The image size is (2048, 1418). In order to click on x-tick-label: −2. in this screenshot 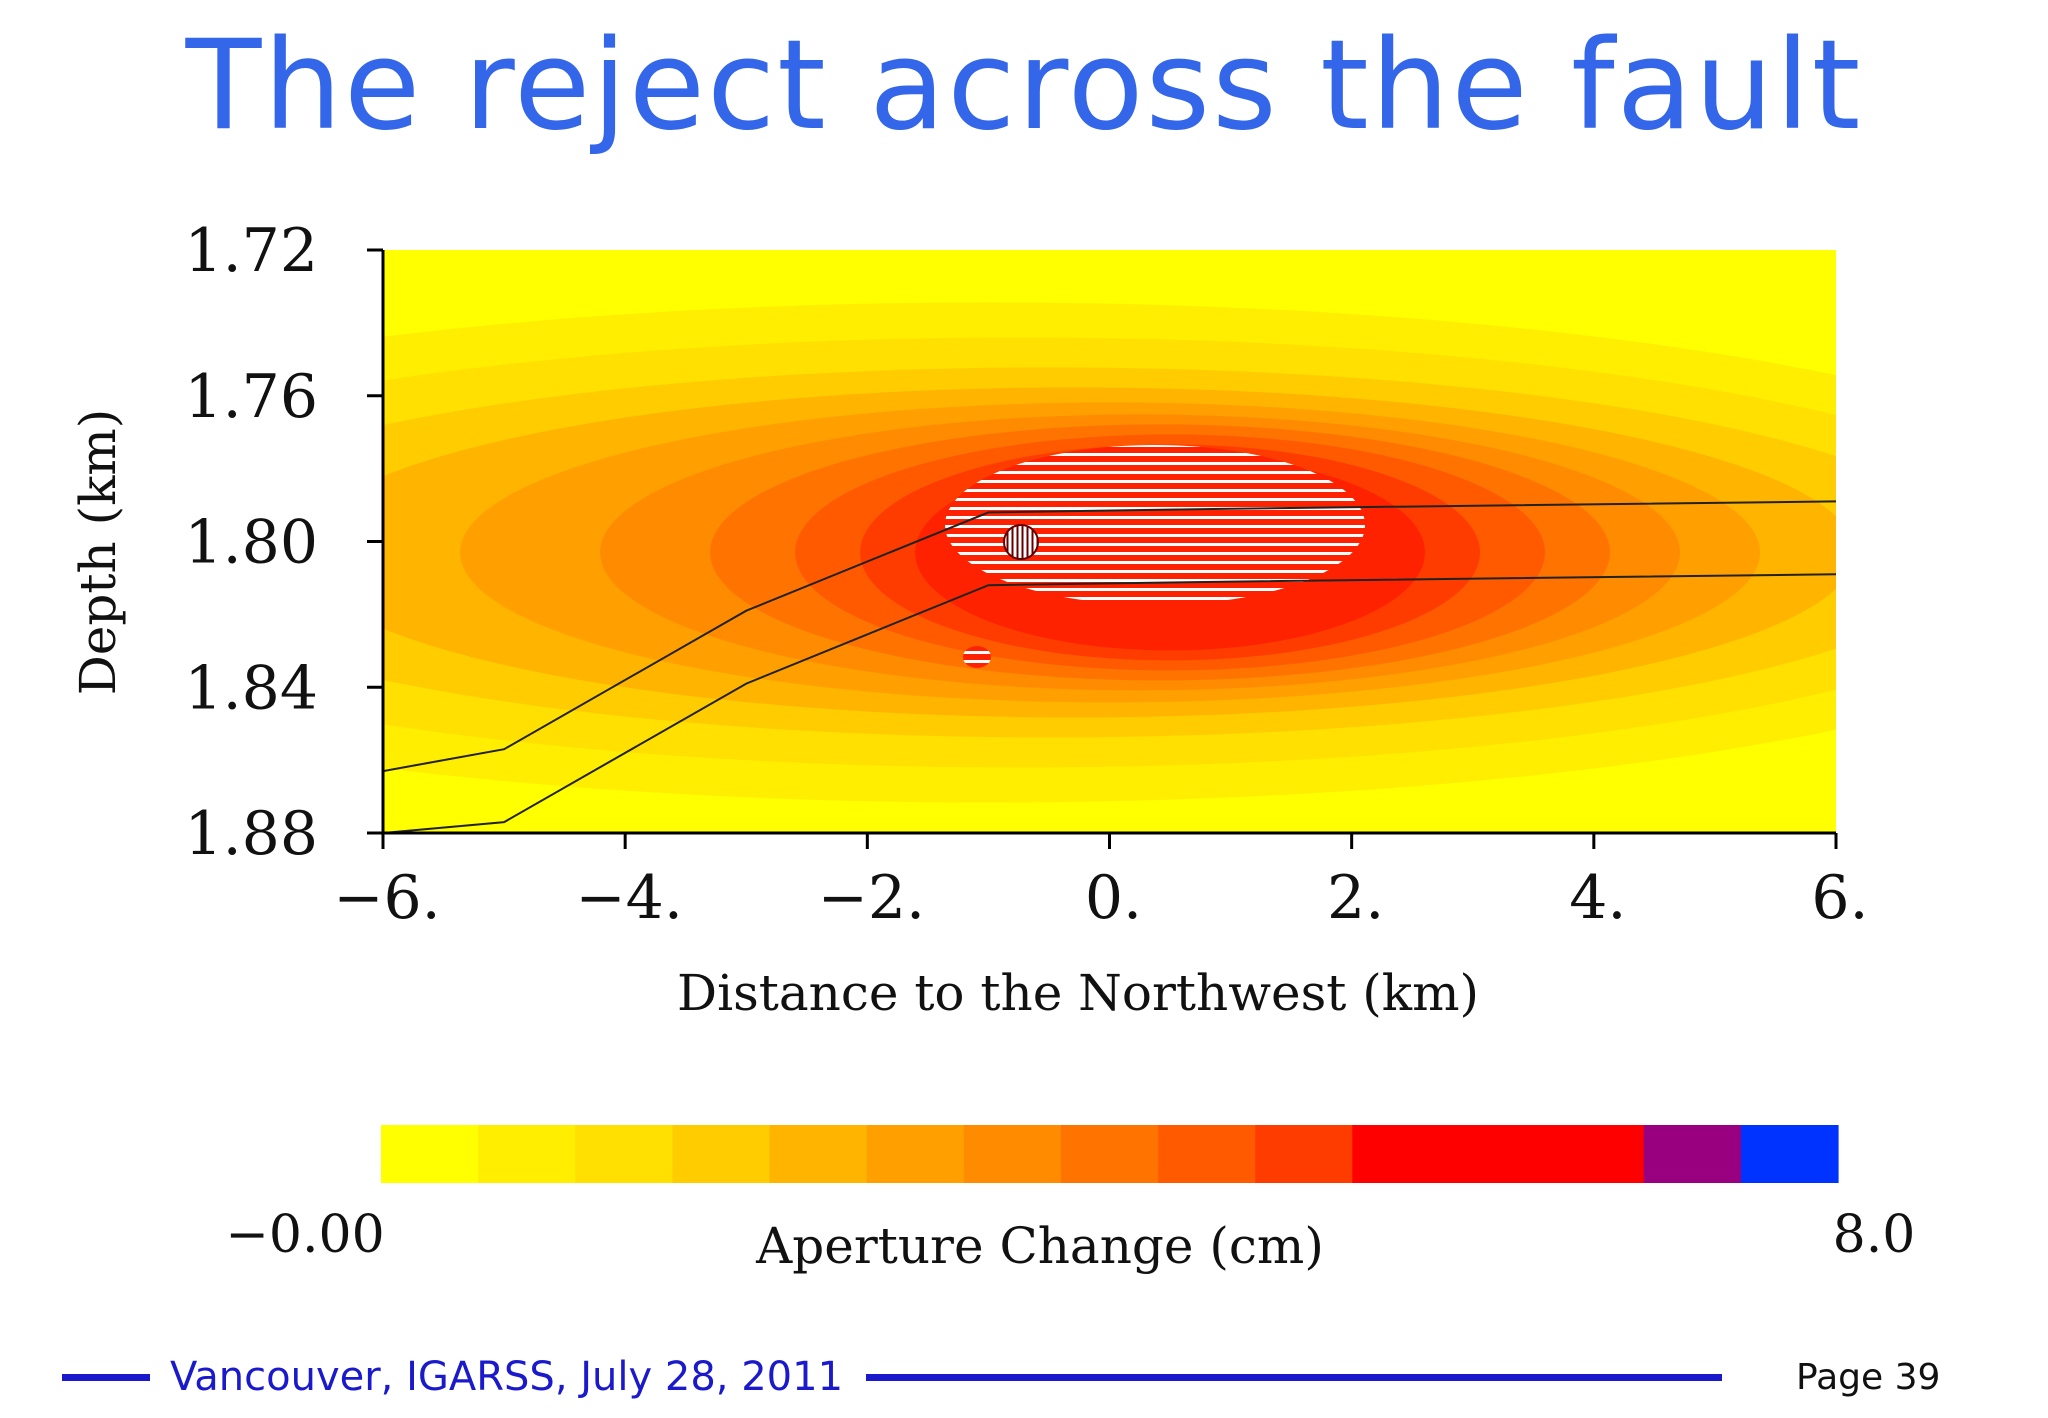, I will do `click(872, 898)`.